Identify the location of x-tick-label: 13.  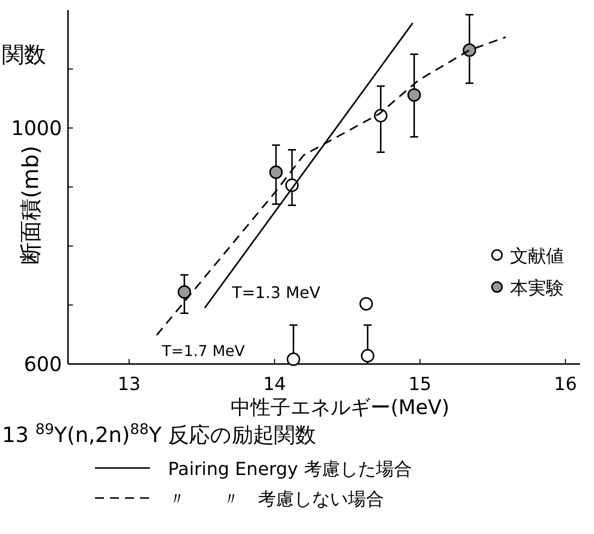
(129, 384).